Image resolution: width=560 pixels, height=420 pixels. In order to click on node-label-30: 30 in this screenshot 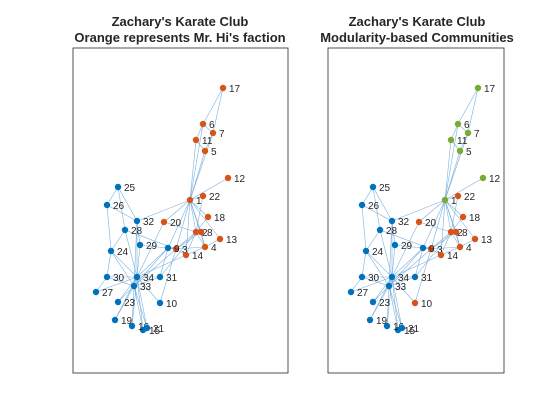, I will do `click(374, 278)`.